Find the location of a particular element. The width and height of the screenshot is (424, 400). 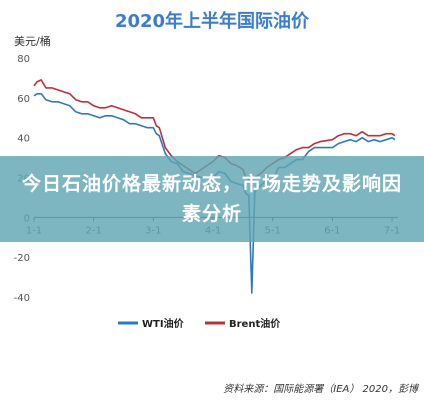

chart-title: 2020年上半年国际油价 is located at coordinates (212, 21).